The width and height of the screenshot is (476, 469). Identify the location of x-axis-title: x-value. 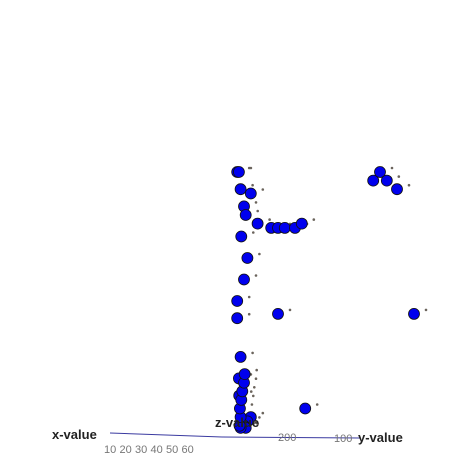
(74, 434).